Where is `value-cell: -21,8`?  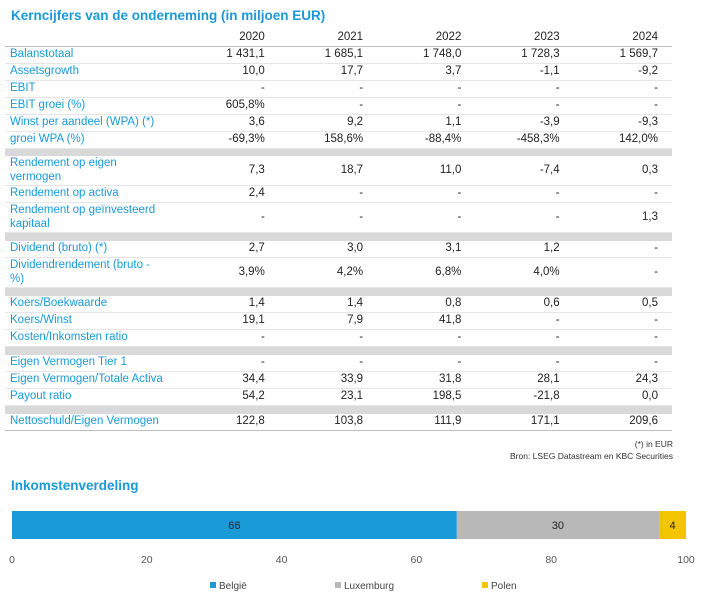 value-cell: -21,8 is located at coordinates (524, 397).